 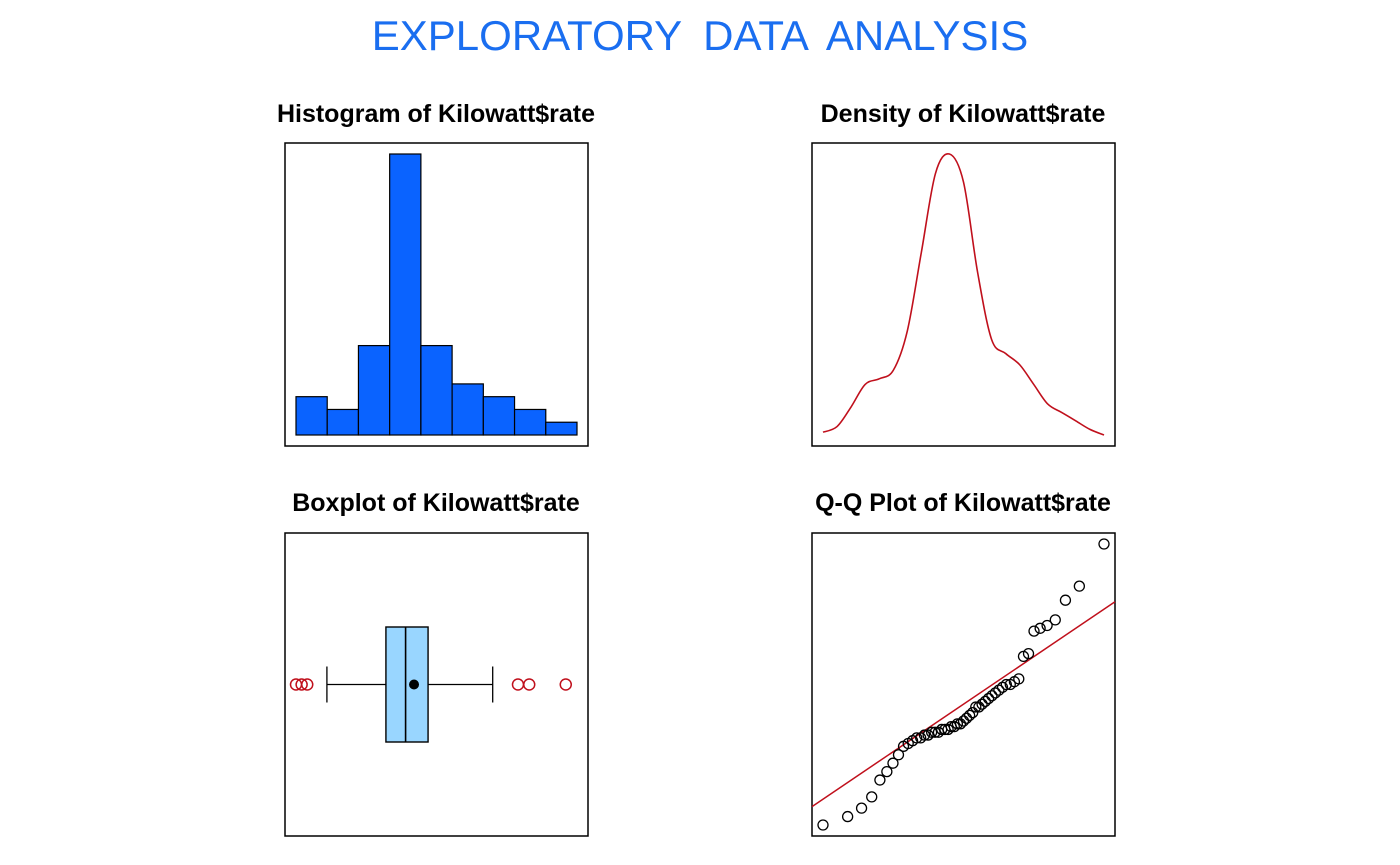 I want to click on qq-plot-title: Q-Q Plot of Kilowatt$rate, so click(x=963, y=503).